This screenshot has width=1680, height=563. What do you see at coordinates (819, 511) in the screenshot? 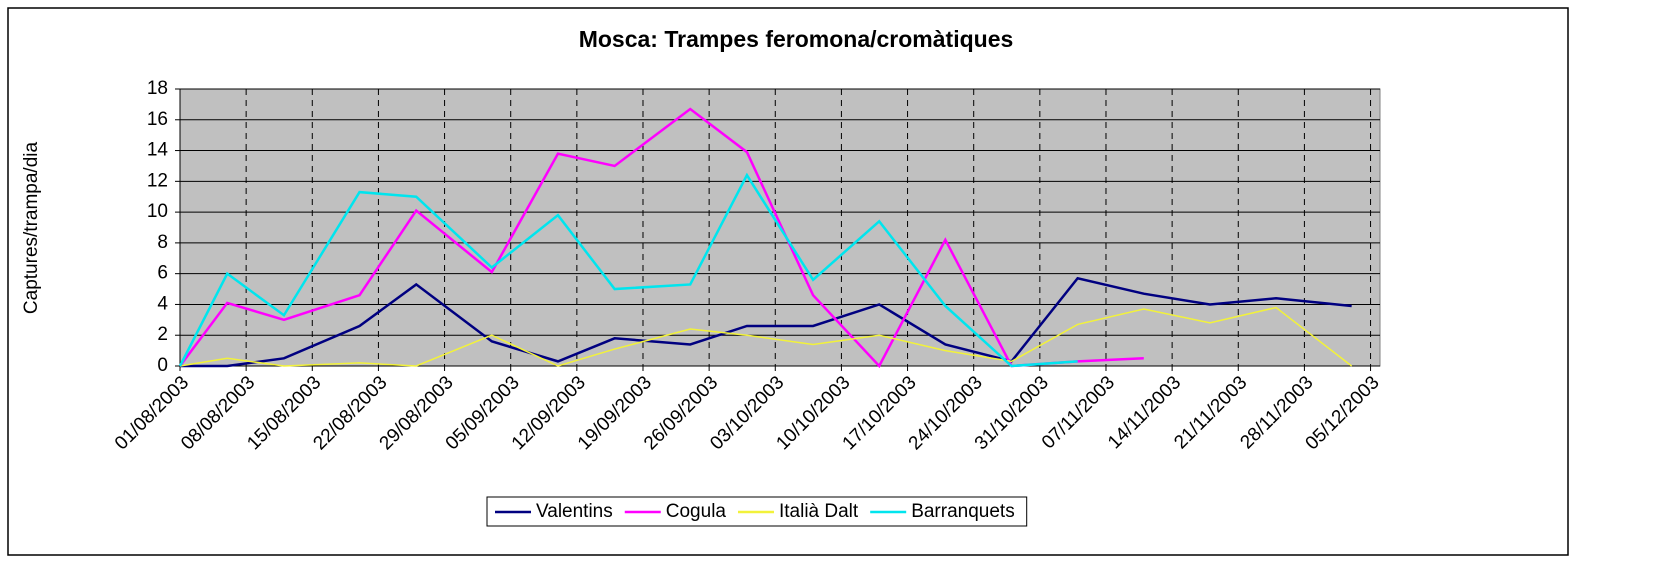
I see `legend-label: Italià Dalt` at bounding box center [819, 511].